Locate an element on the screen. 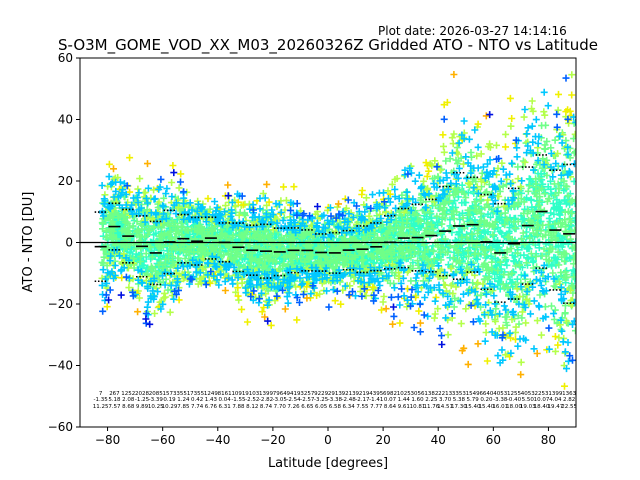 This screenshot has height=480, width=640. bin-n-label: 6982 is located at coordinates (390, 394).